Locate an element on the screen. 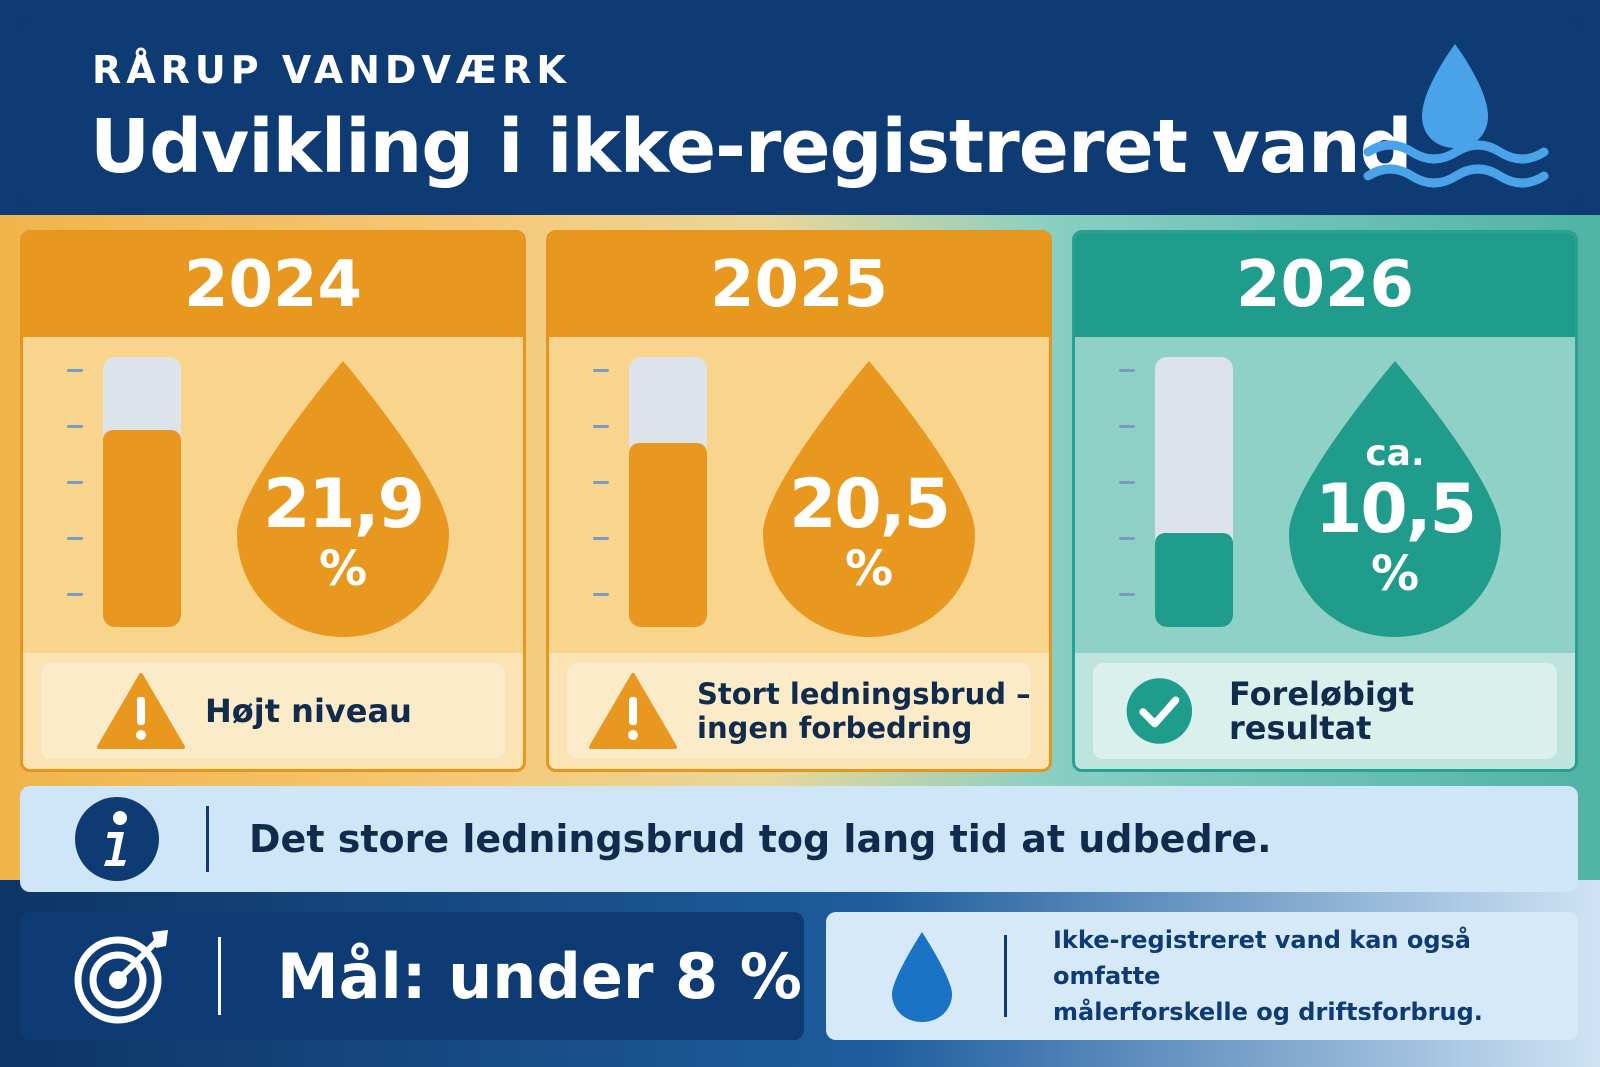 Image resolution: width=1600 pixels, height=1067 pixels. status-panel: Stort ledningsbrud – ingen forbedring is located at coordinates (799, 711).